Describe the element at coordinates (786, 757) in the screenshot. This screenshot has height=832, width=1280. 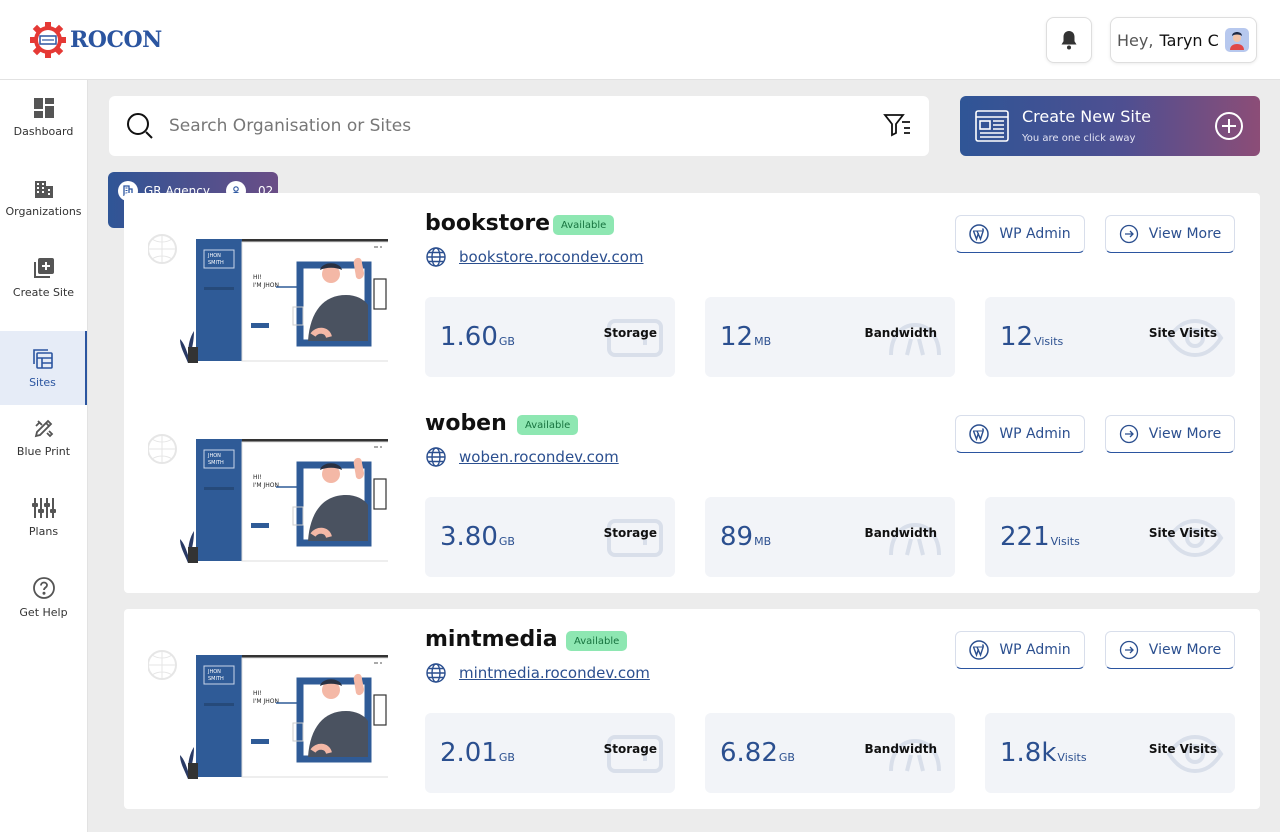
I see `bandwidth-unit: GB` at that location.